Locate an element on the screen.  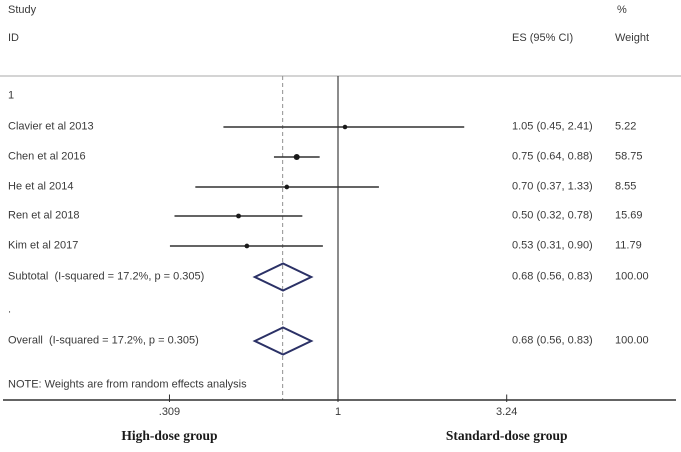
study-weight-value: 15.69 is located at coordinates (629, 215).